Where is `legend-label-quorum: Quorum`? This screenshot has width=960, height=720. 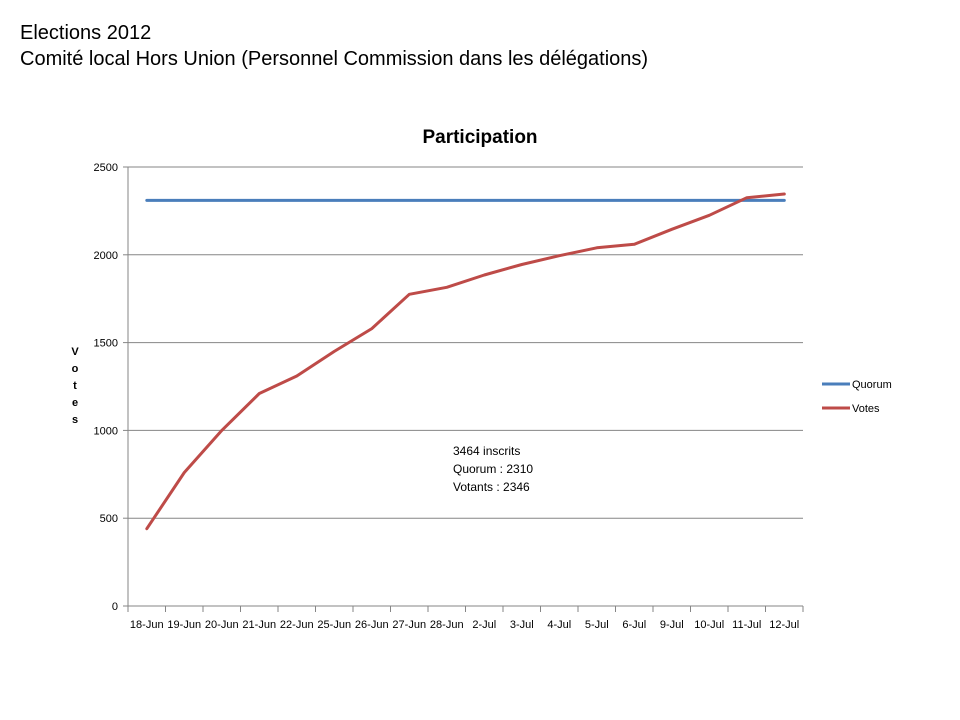
legend-label-quorum: Quorum is located at coordinates (872, 385).